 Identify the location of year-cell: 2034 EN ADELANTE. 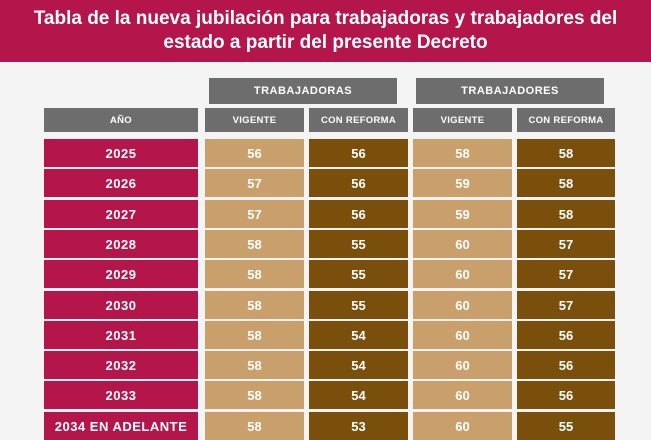
(121, 426).